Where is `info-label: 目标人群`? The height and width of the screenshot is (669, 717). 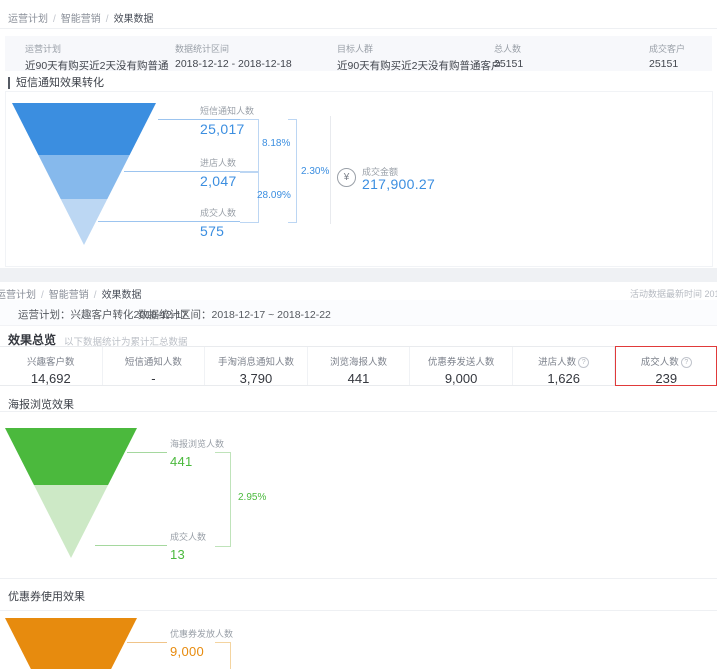 info-label: 目标人群 is located at coordinates (355, 49).